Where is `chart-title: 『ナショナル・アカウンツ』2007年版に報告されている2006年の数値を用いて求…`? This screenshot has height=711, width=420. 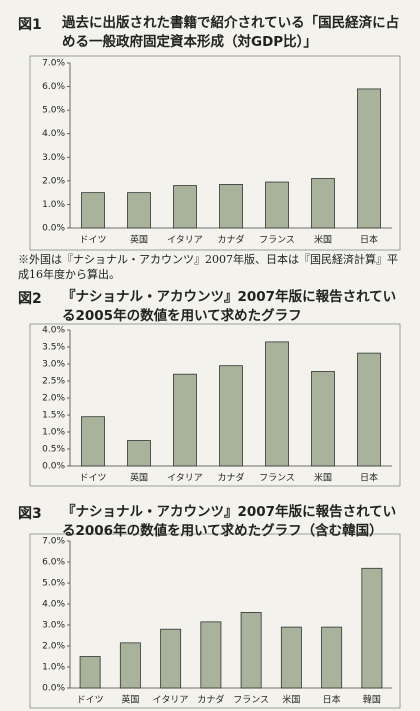 chart-title: 『ナショナル・アカウンツ』2007年版に報告されている2006年の数値を用いて求… is located at coordinates (229, 521).